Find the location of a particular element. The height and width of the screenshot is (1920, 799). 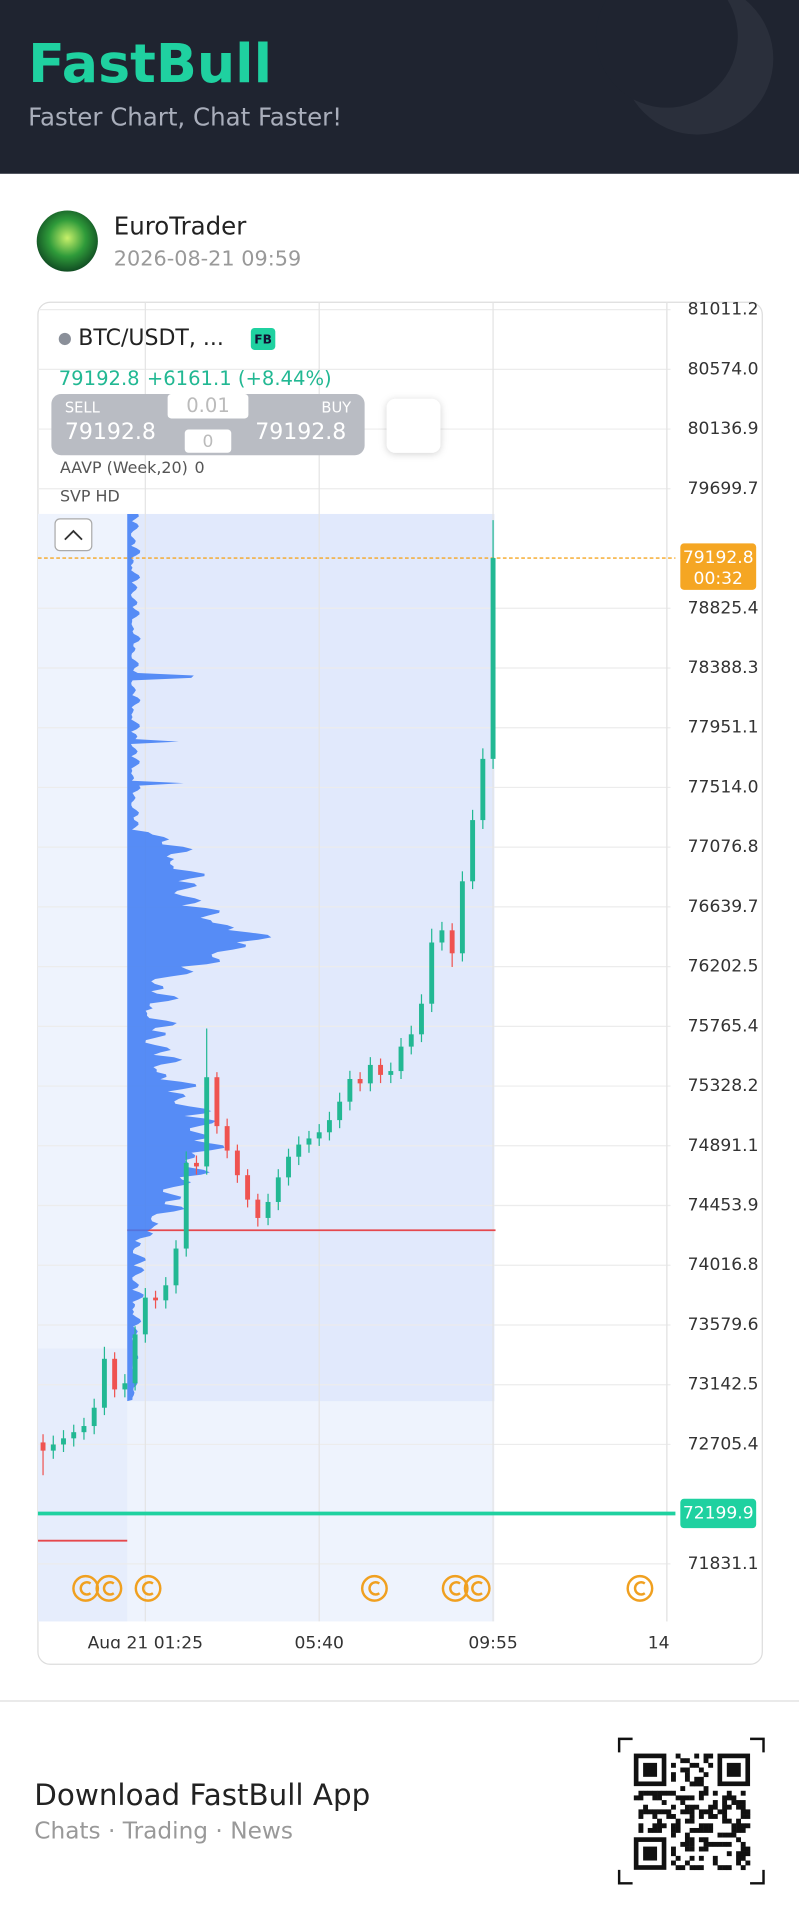

y-tick-label: 75328.2 is located at coordinates (723, 1086).